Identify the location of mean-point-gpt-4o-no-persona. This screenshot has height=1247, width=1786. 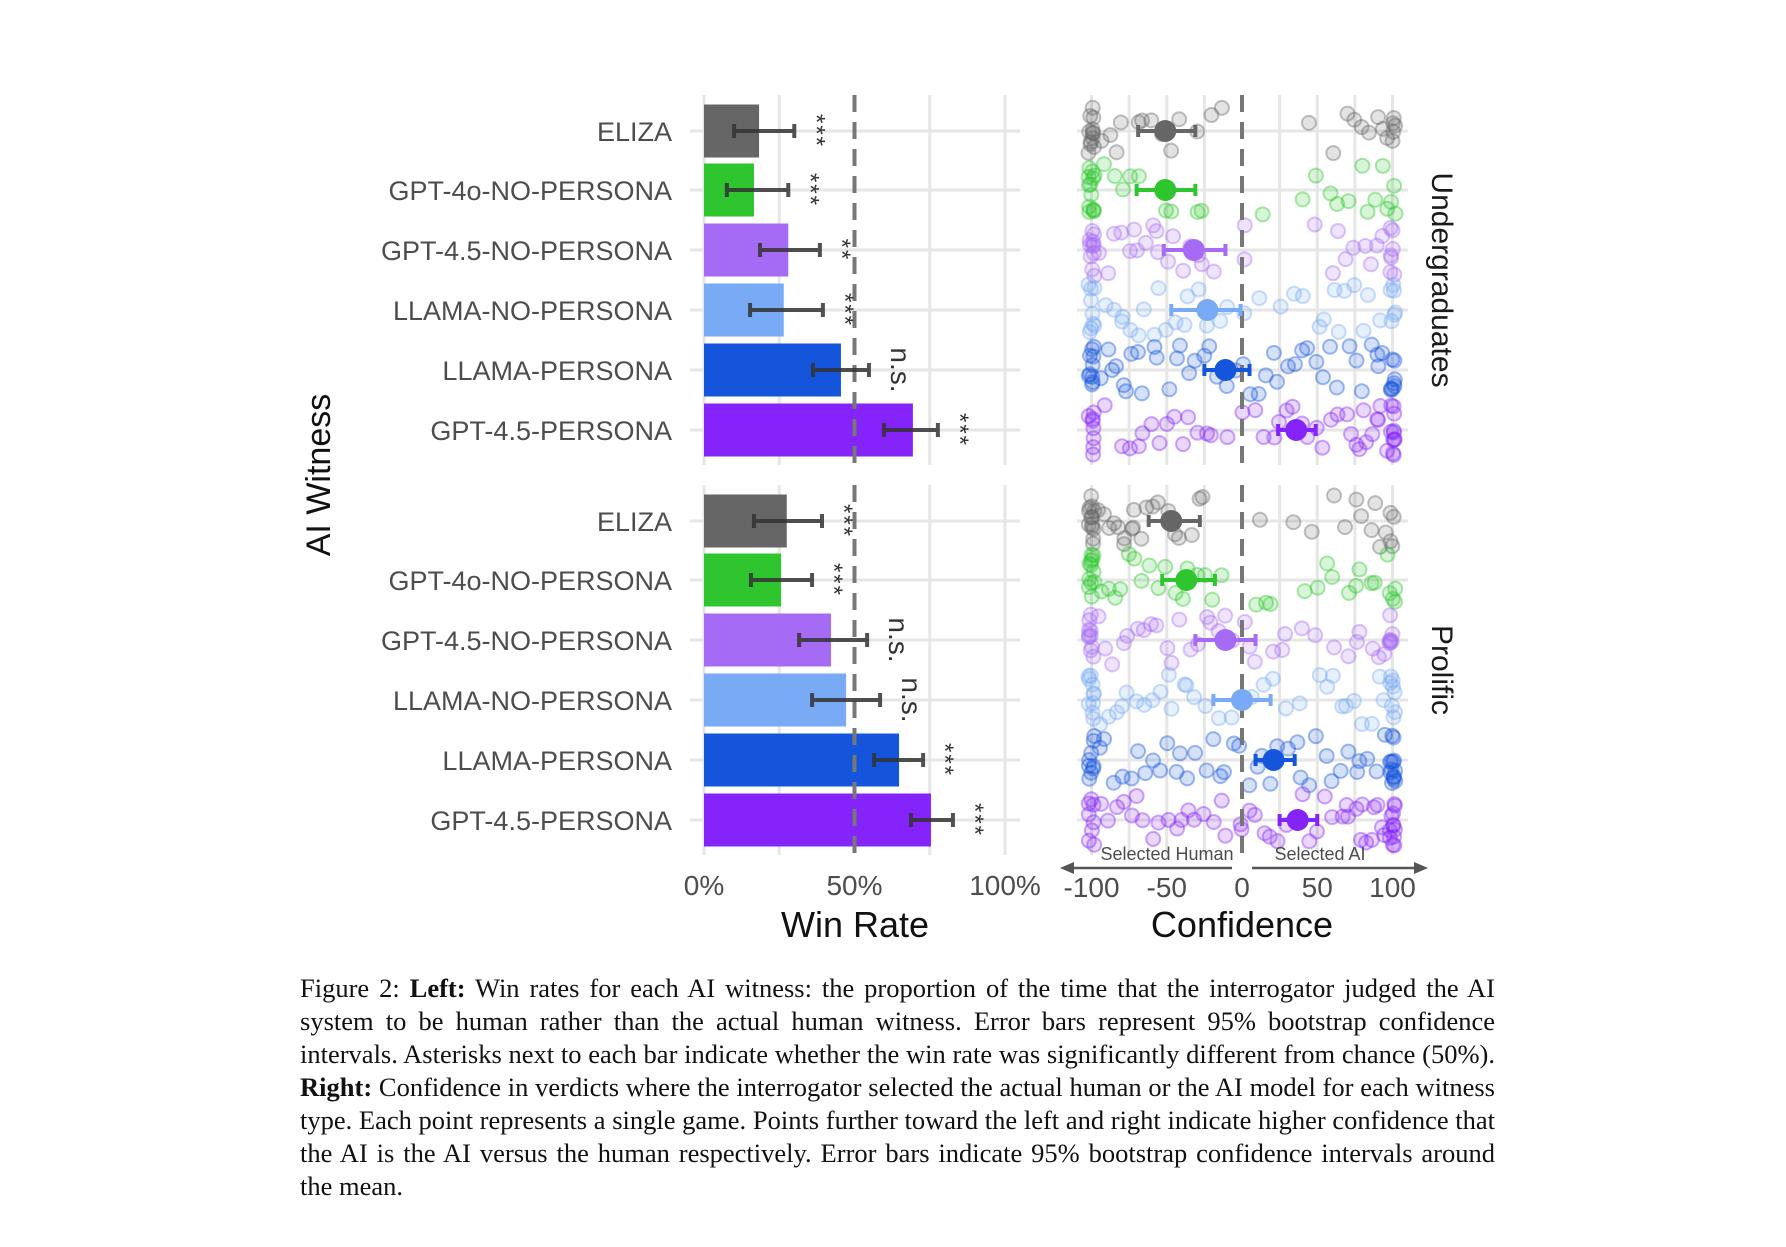
(1165, 190).